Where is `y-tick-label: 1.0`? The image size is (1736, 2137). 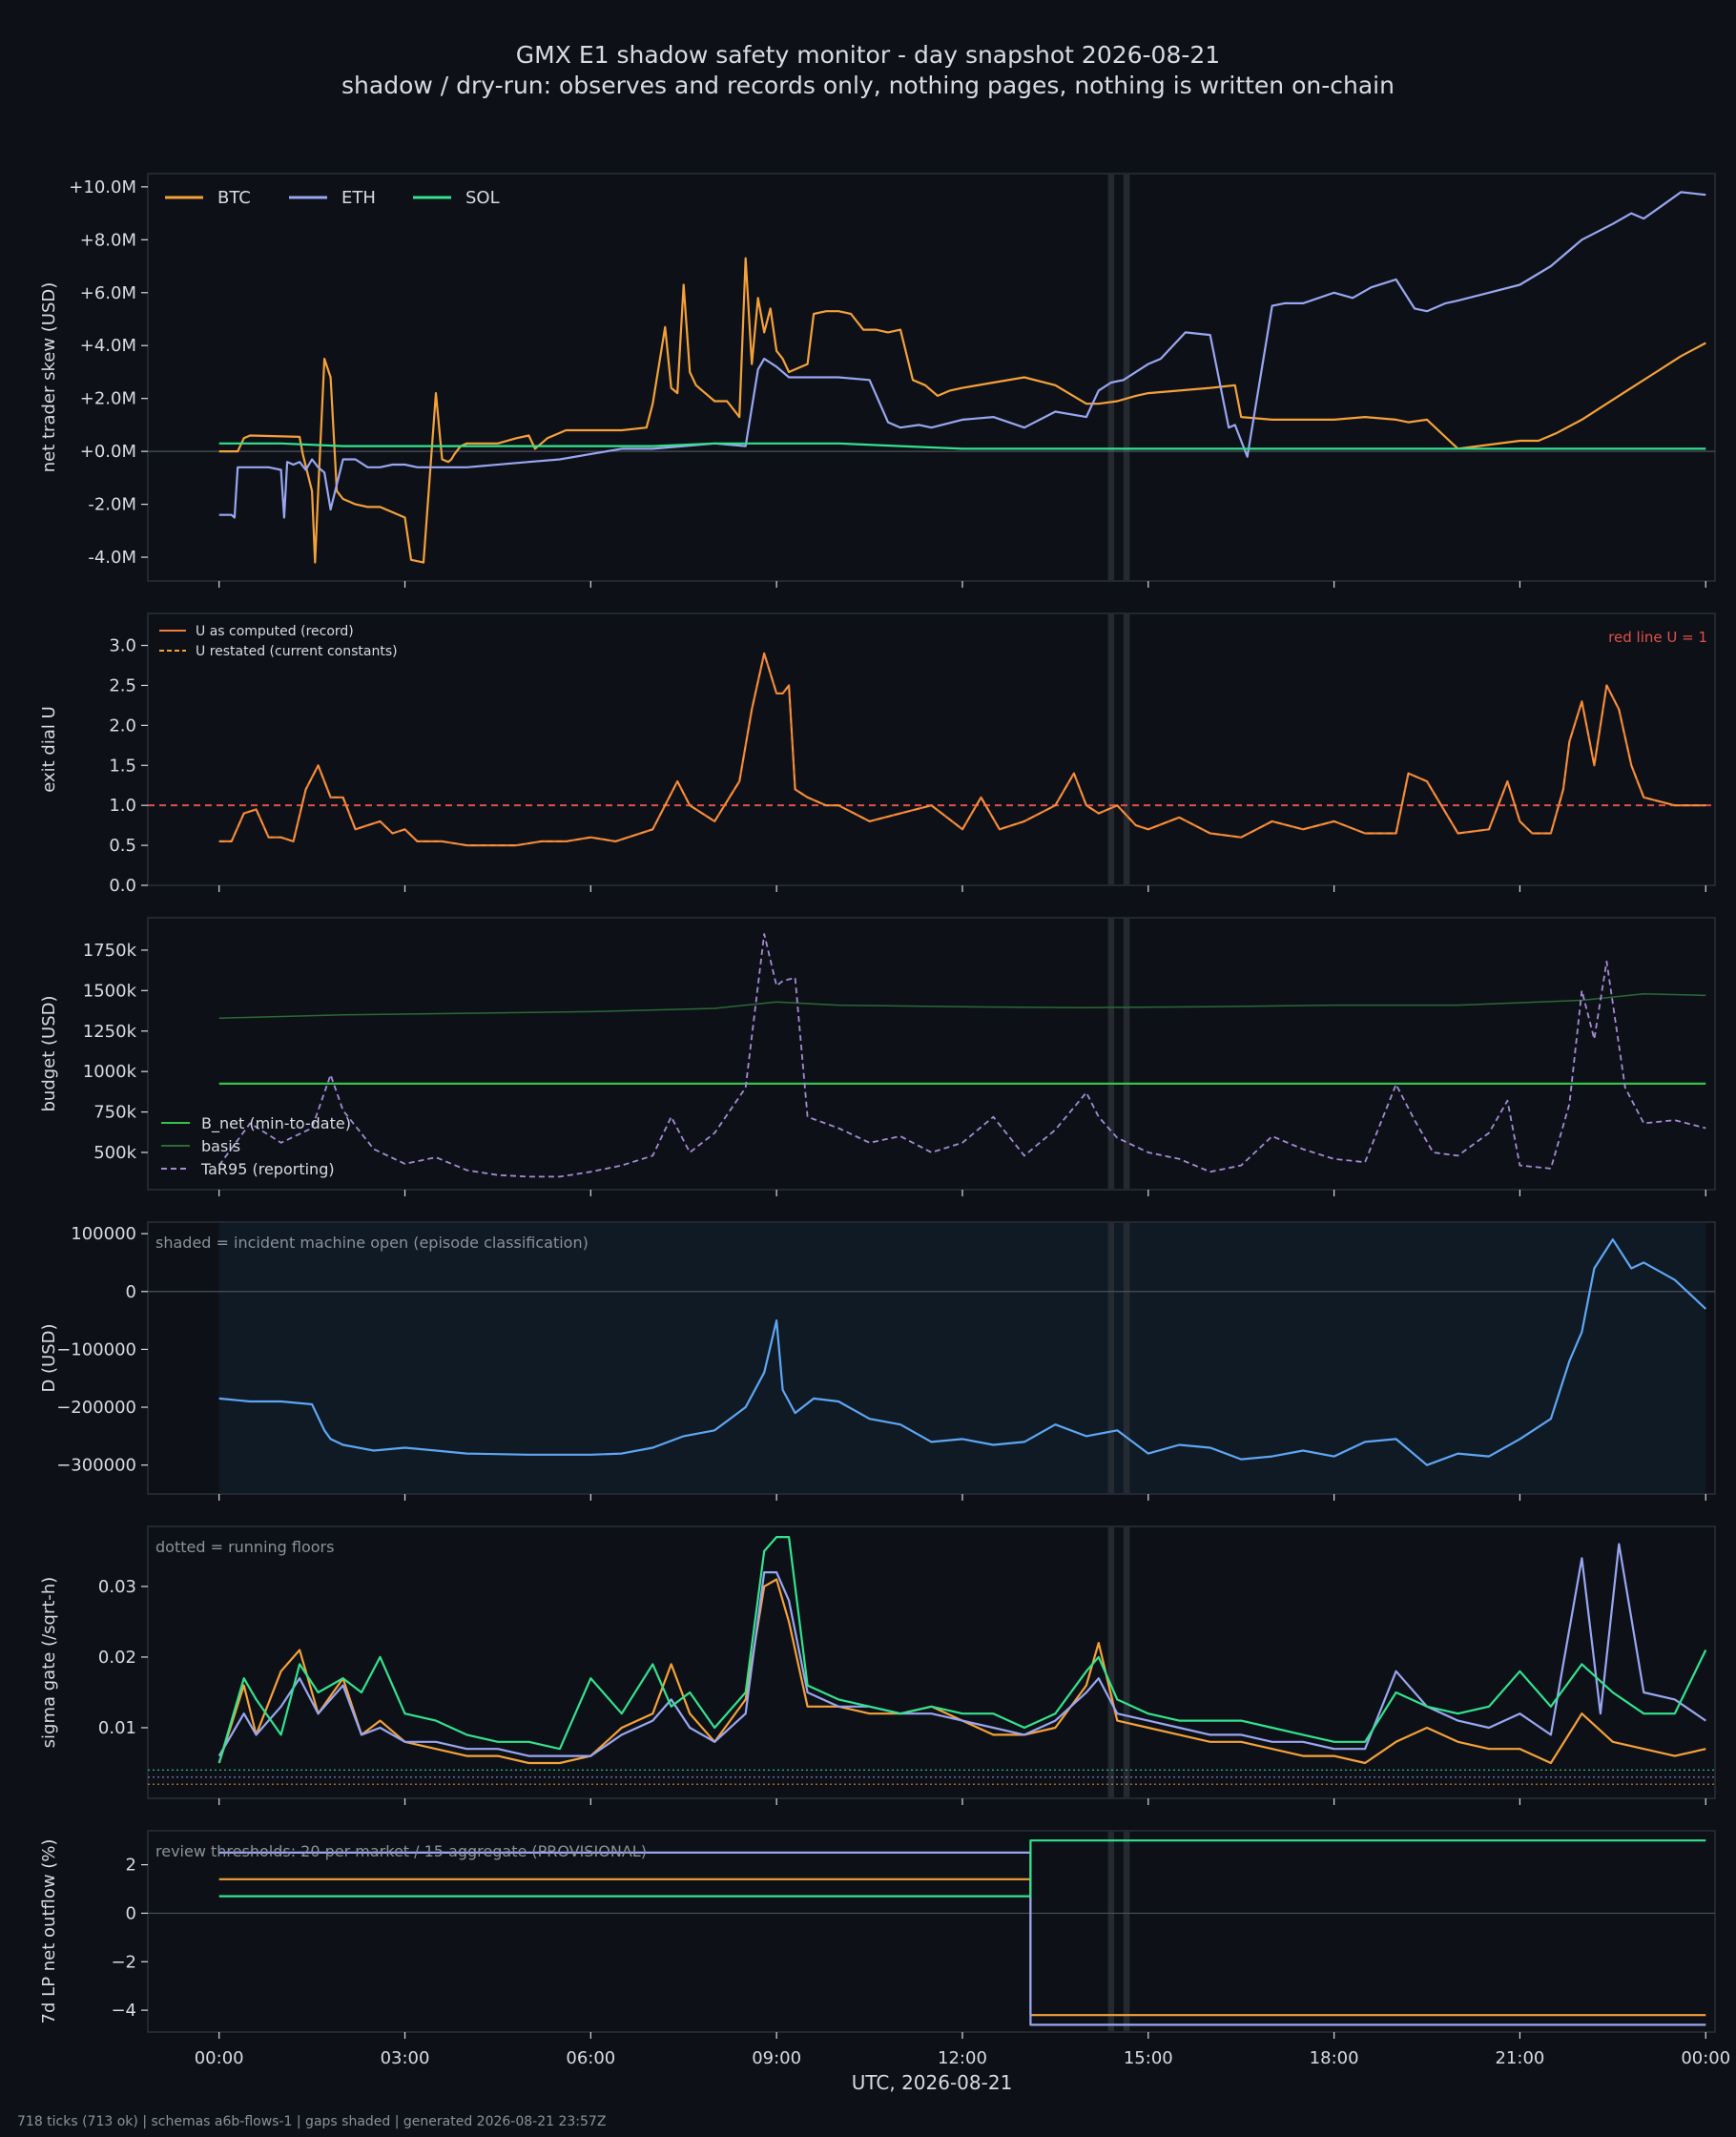 y-tick-label: 1.0 is located at coordinates (122, 806).